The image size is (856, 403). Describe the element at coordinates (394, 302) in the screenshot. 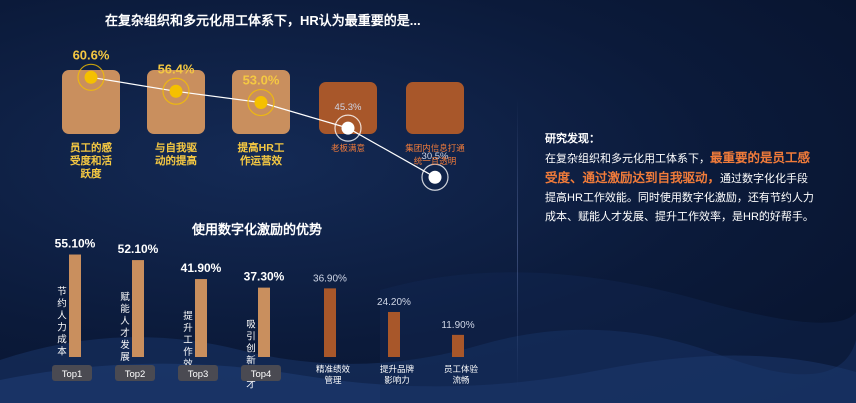

I see `chart2-value-label-5: 24.20%` at that location.